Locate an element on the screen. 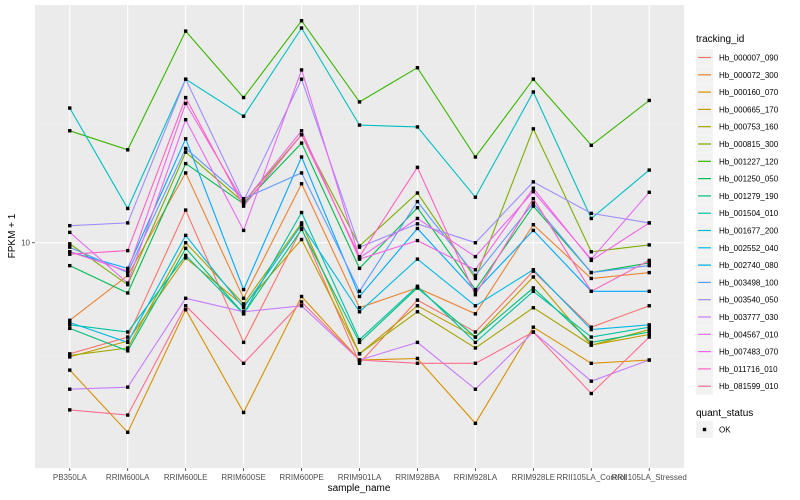  legend-label: OK is located at coordinates (725, 430).